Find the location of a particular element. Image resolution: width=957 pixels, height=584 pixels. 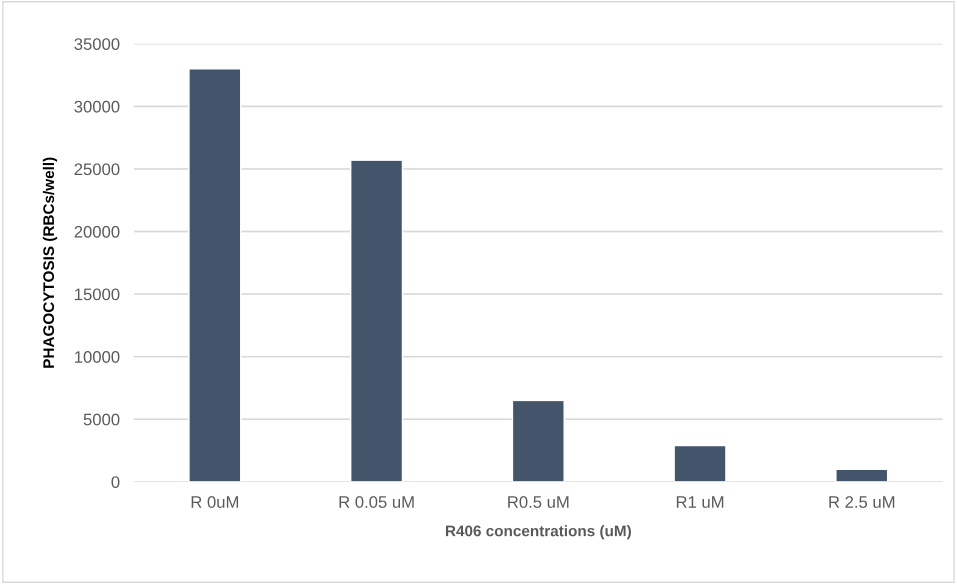

y-tick-label: 0 is located at coordinates (115, 482).